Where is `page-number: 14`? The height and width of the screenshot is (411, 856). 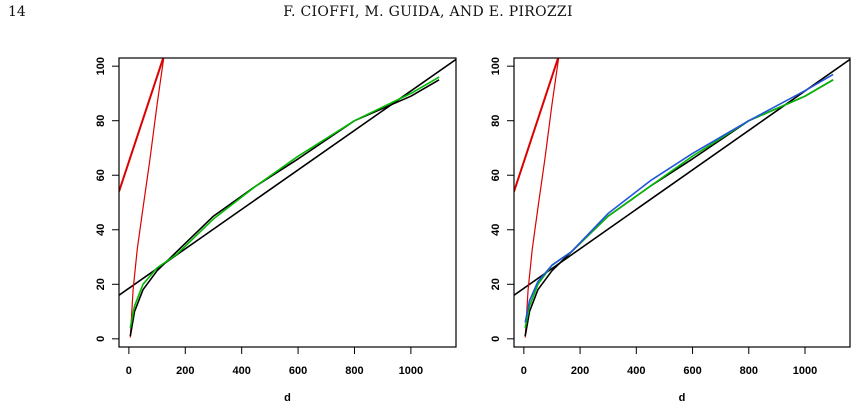
page-number: 14 is located at coordinates (17, 12).